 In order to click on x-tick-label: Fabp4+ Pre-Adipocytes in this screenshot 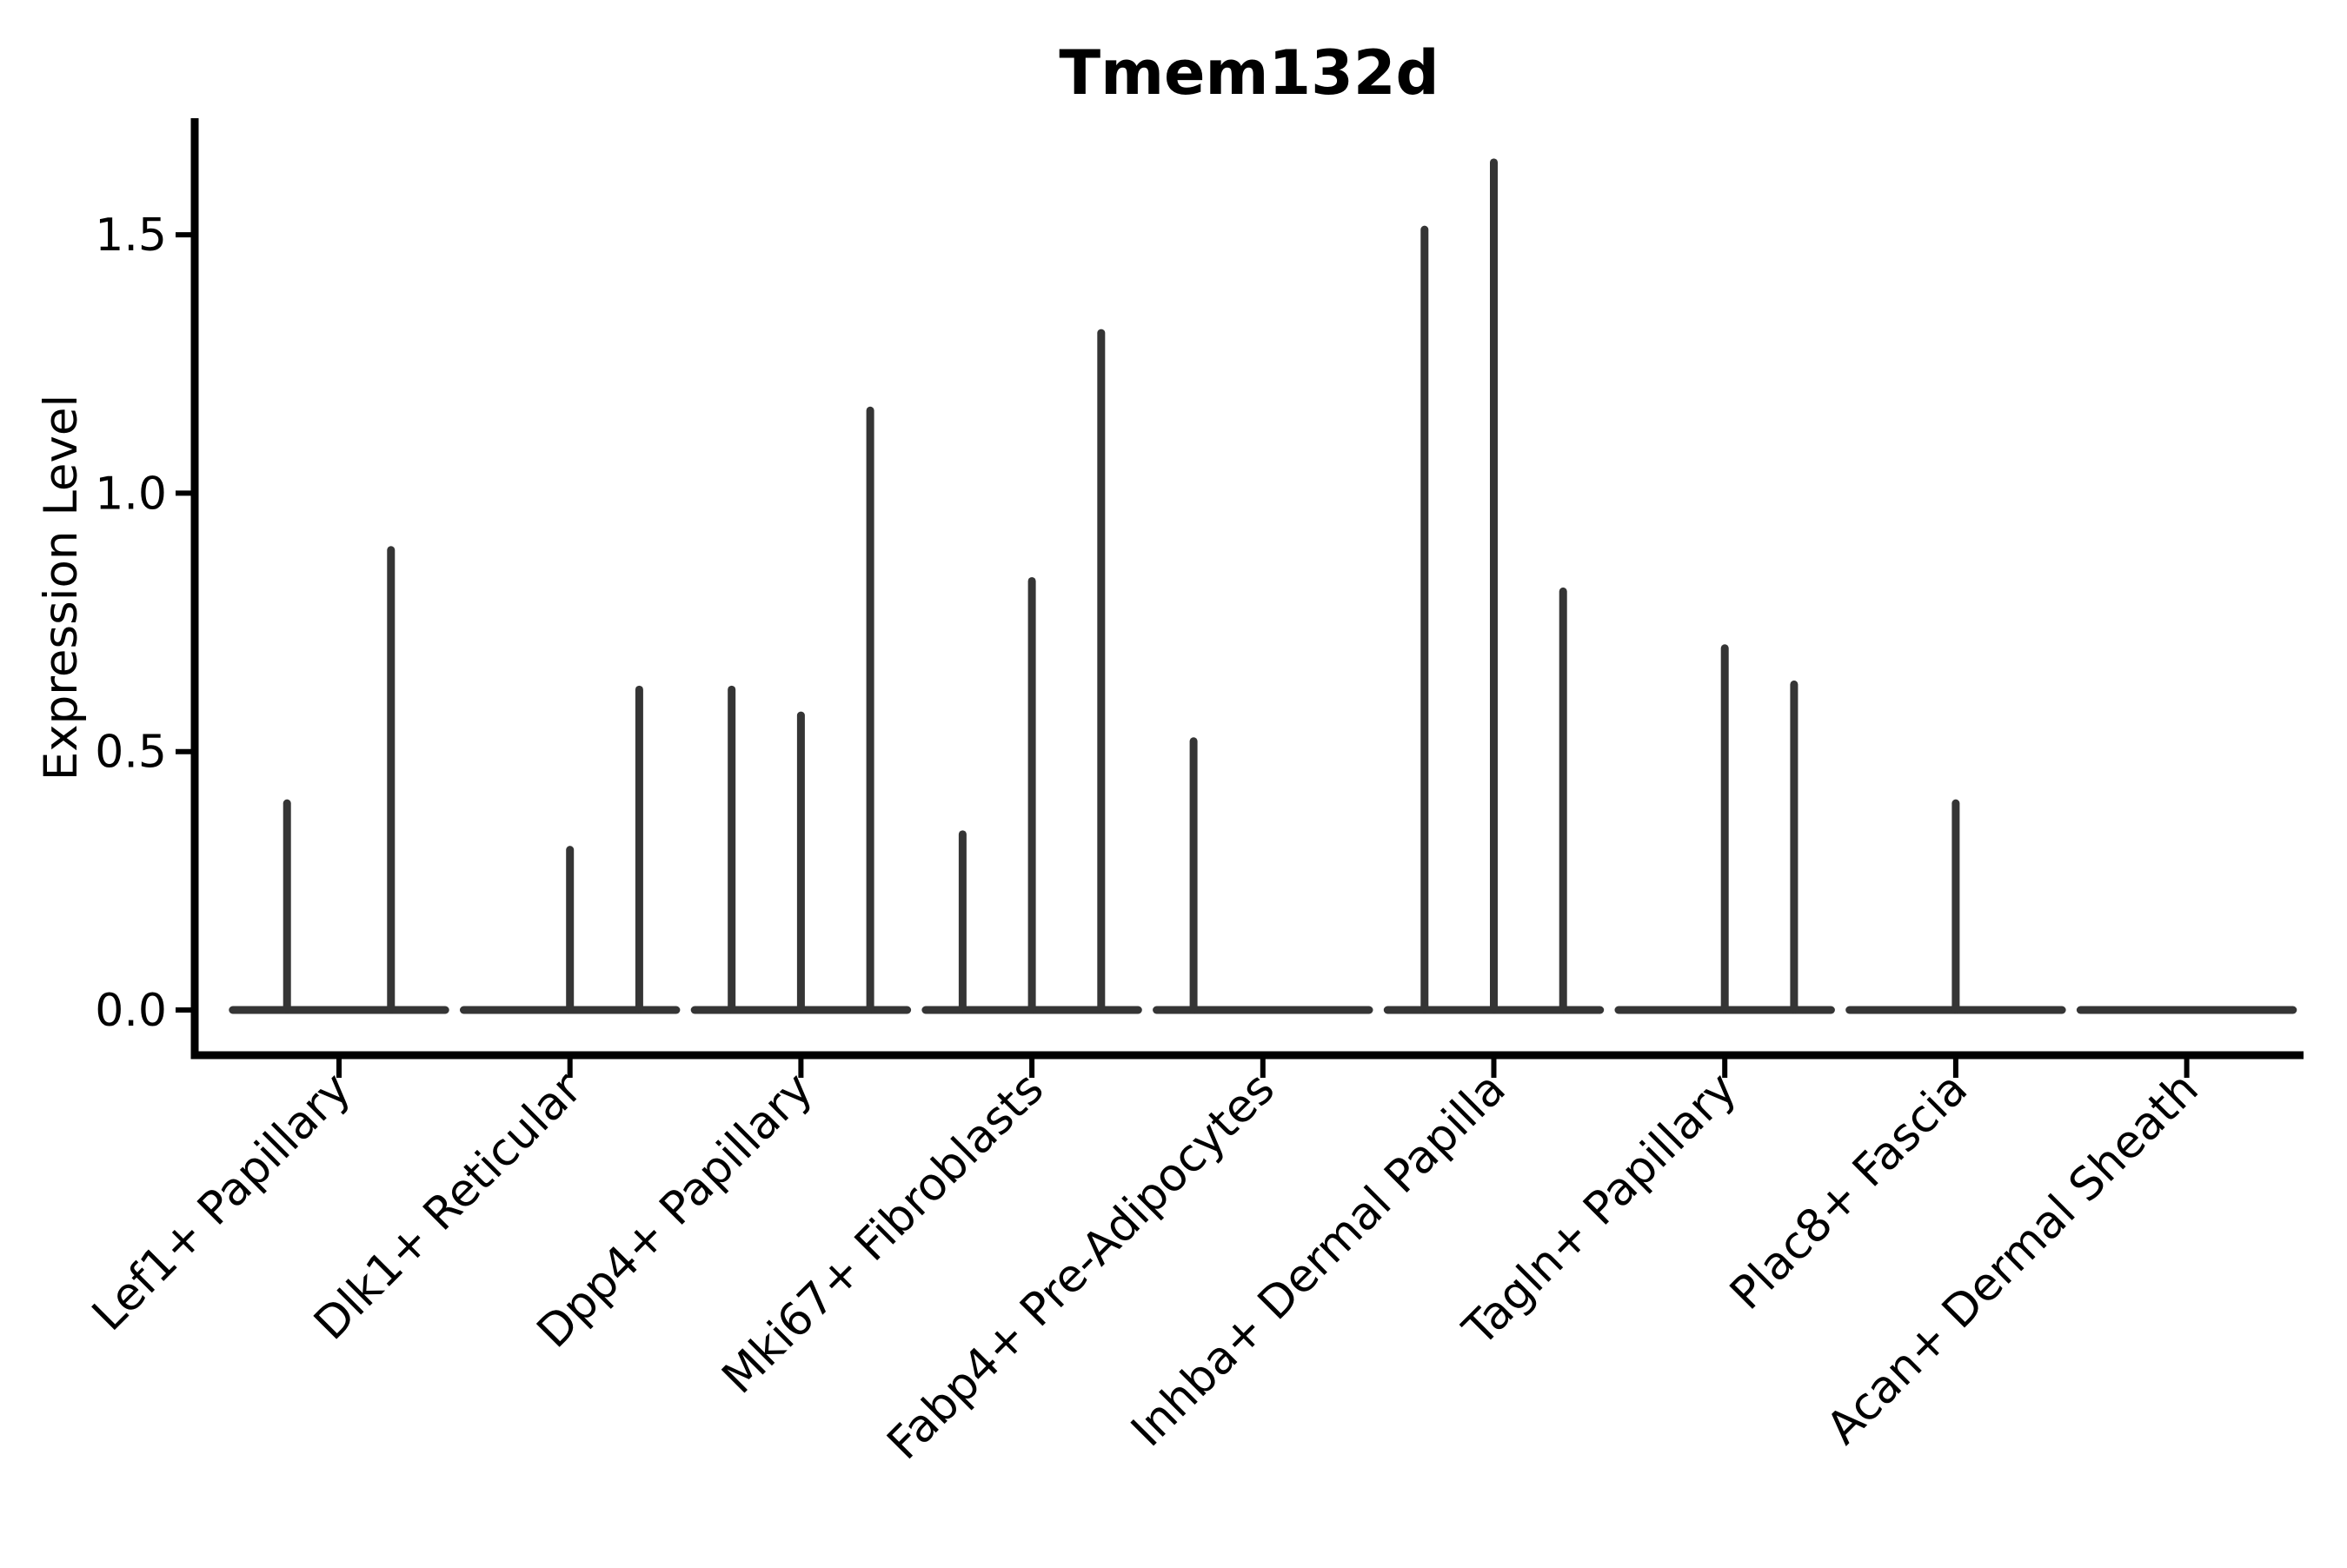, I will do `click(1082, 1266)`.